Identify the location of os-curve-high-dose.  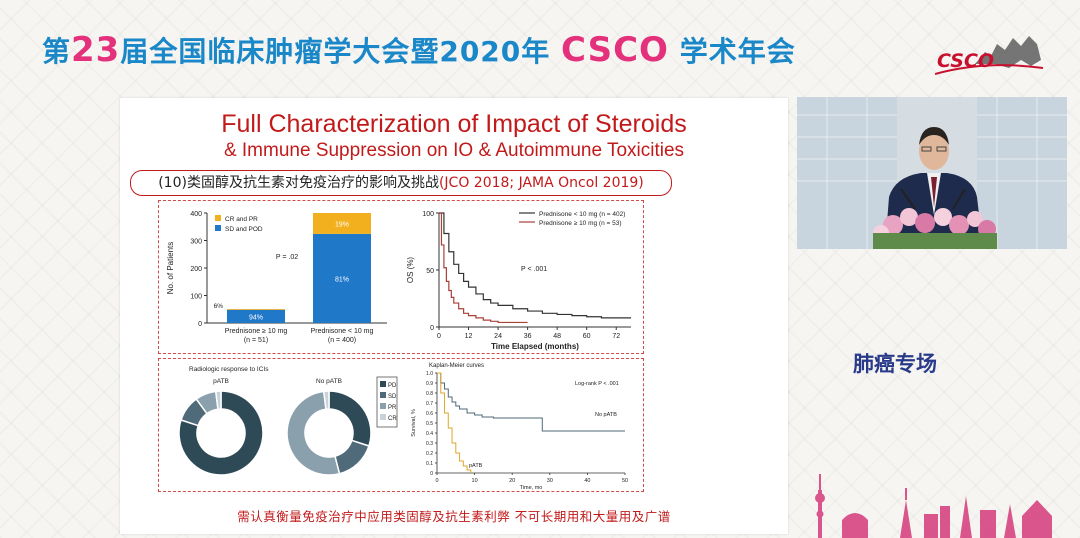
(483, 268).